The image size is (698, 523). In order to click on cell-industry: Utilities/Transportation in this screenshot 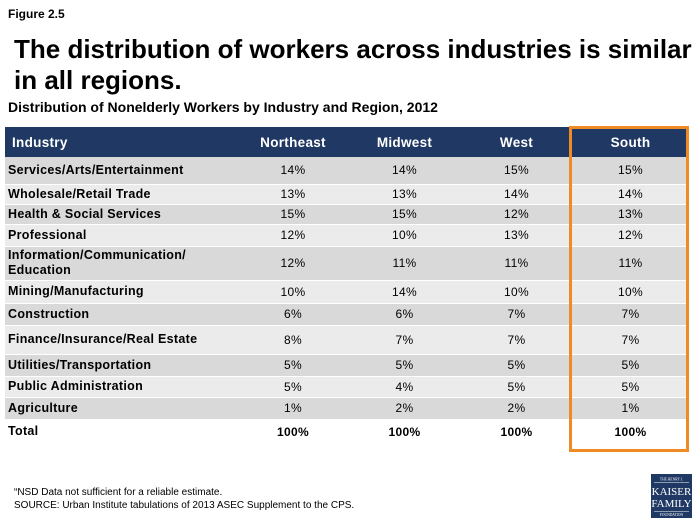, I will do `click(121, 365)`.